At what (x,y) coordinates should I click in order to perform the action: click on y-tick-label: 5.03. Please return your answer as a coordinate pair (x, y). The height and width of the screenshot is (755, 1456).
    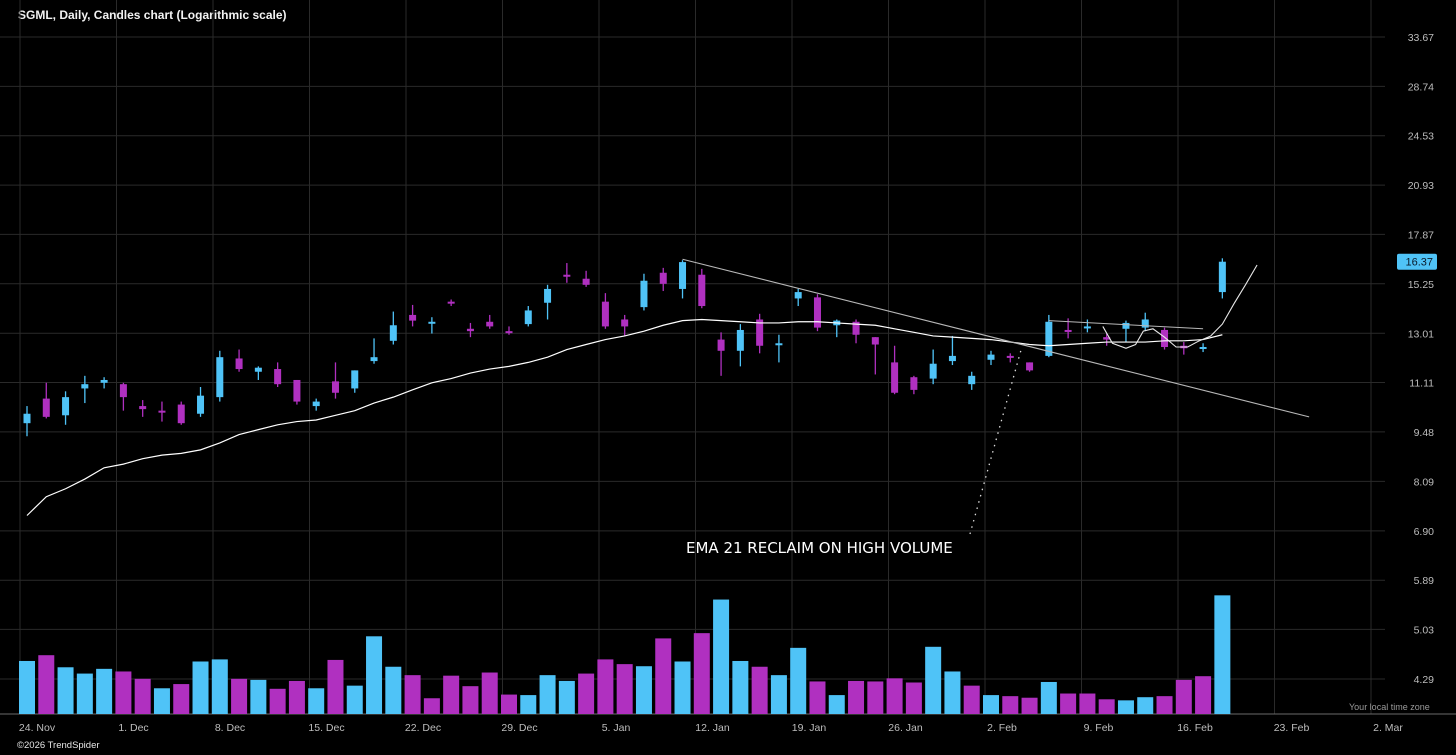
    Looking at the image, I should click on (1424, 630).